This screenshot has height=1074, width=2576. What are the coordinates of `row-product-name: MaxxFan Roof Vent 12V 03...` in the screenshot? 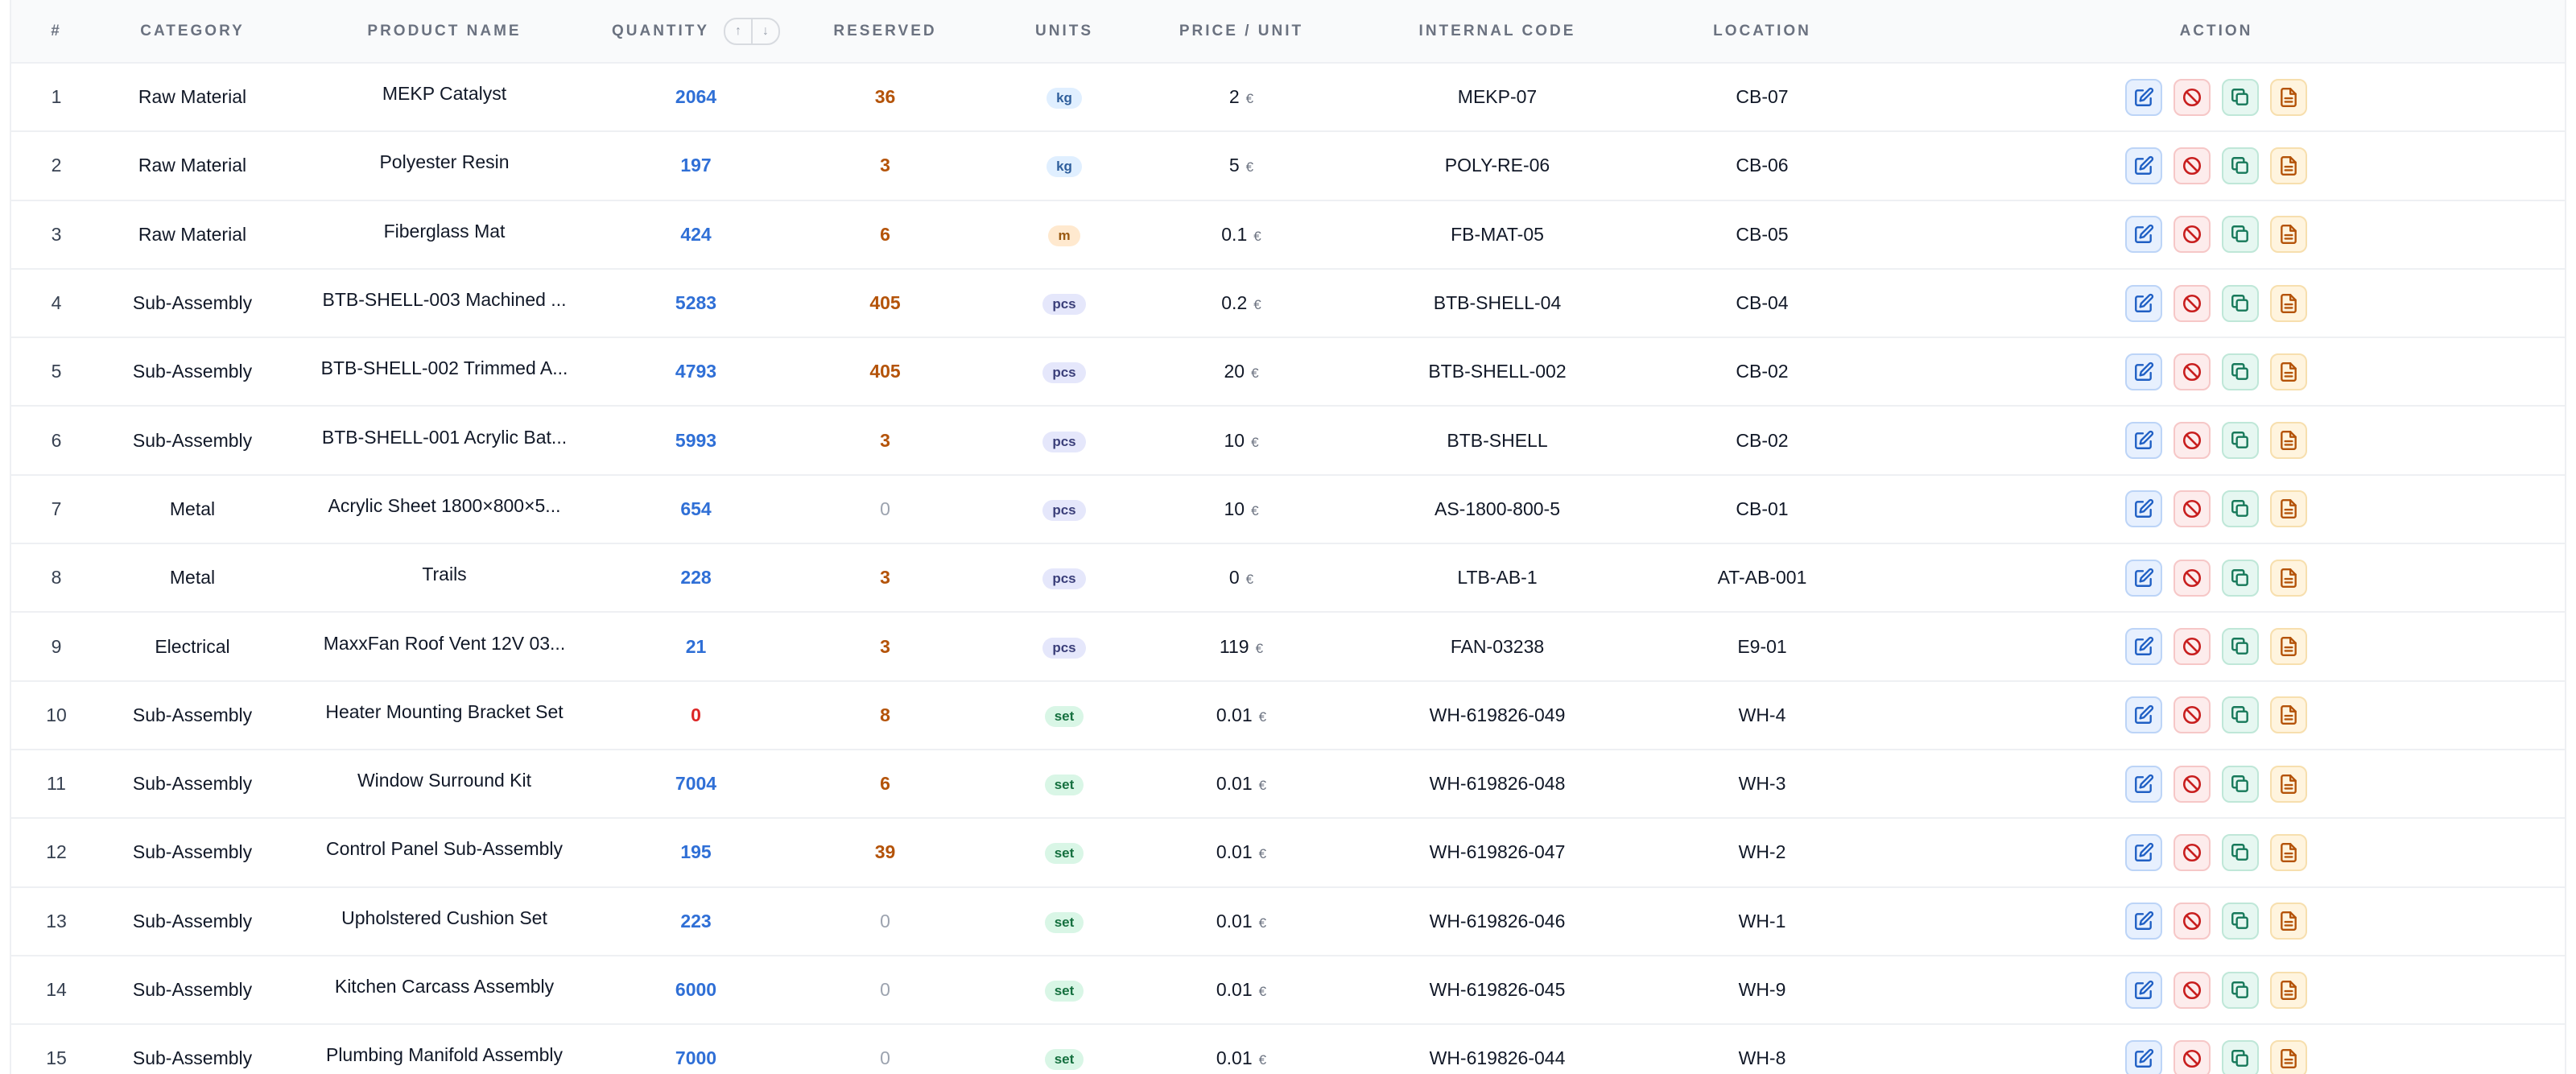 It's located at (444, 643).